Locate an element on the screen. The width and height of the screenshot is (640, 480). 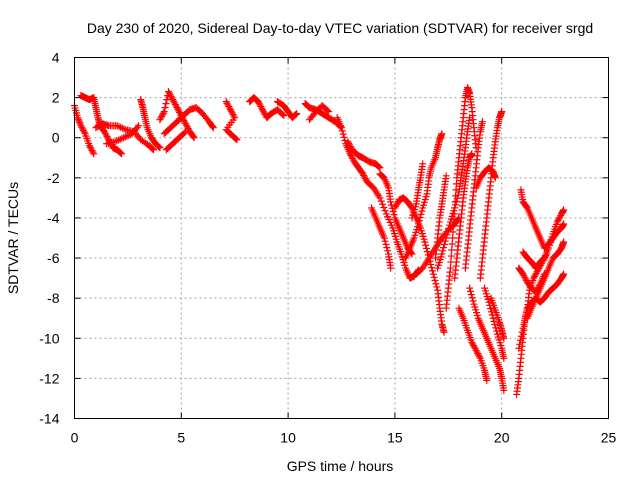
series-arc-t is located at coordinates (417, 191).